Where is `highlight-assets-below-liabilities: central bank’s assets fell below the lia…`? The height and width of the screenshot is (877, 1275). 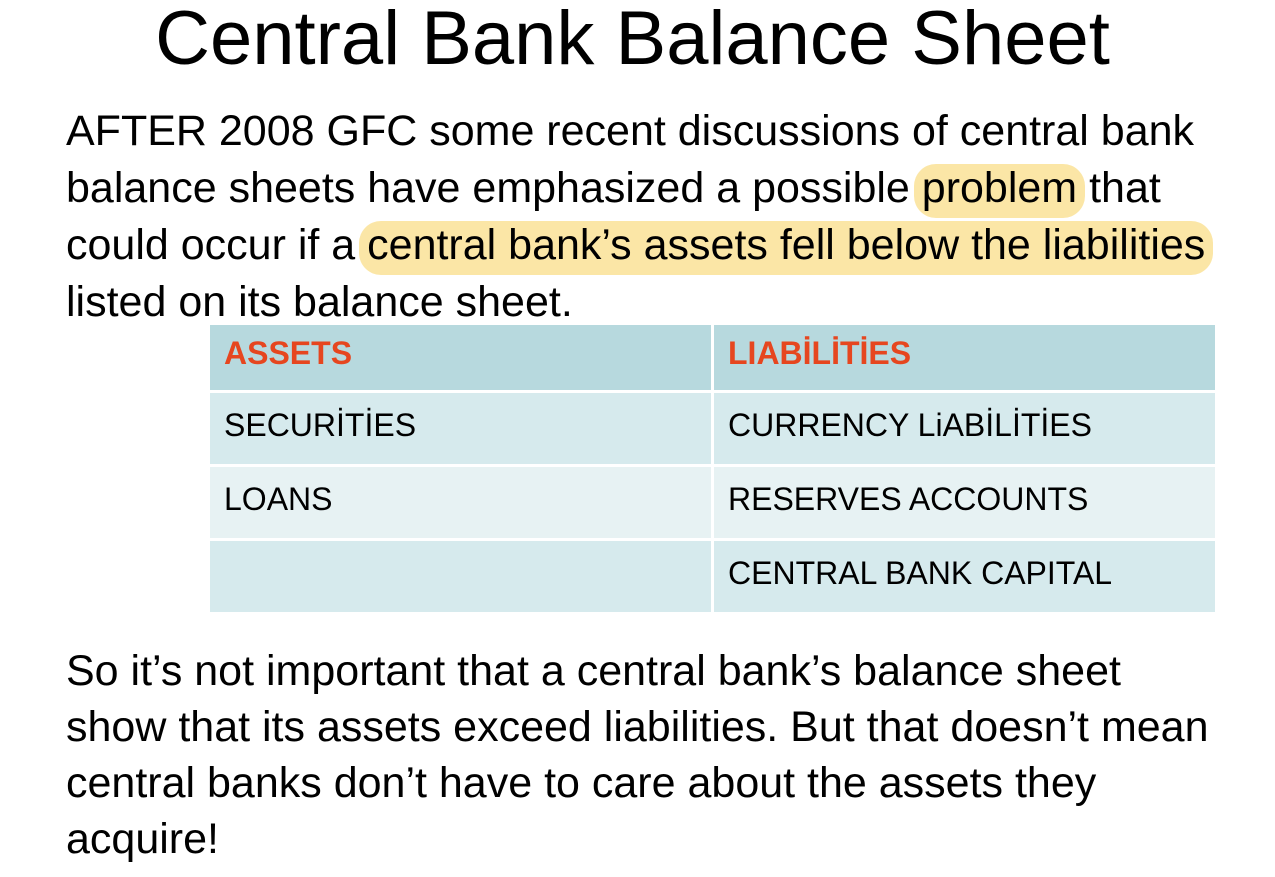
highlight-assets-below-liabilities: central bank’s assets fell below the lia… is located at coordinates (786, 248).